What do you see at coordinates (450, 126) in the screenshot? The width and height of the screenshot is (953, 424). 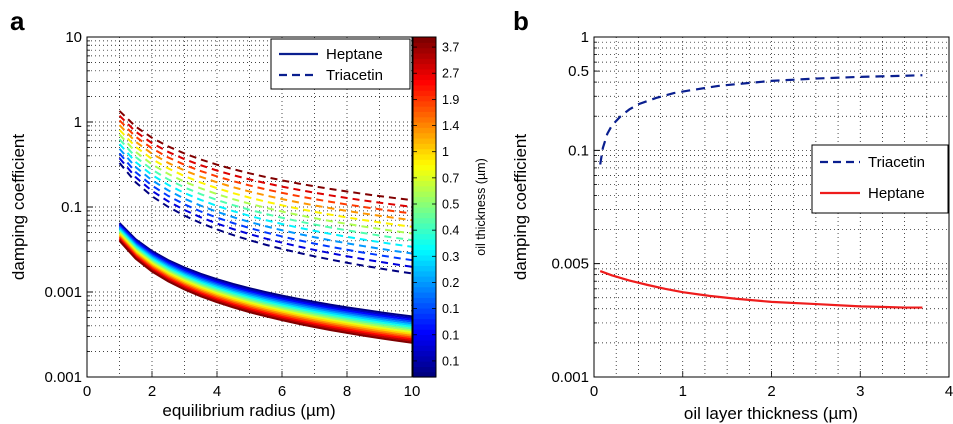 I see `colorbar-tick-label: 1.4` at bounding box center [450, 126].